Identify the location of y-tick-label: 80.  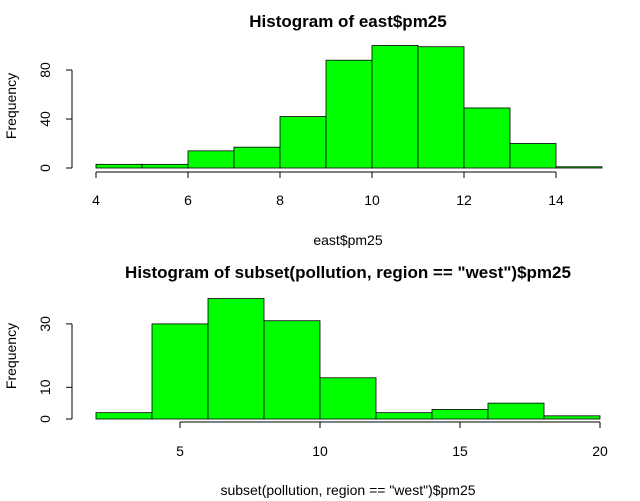
(45, 70).